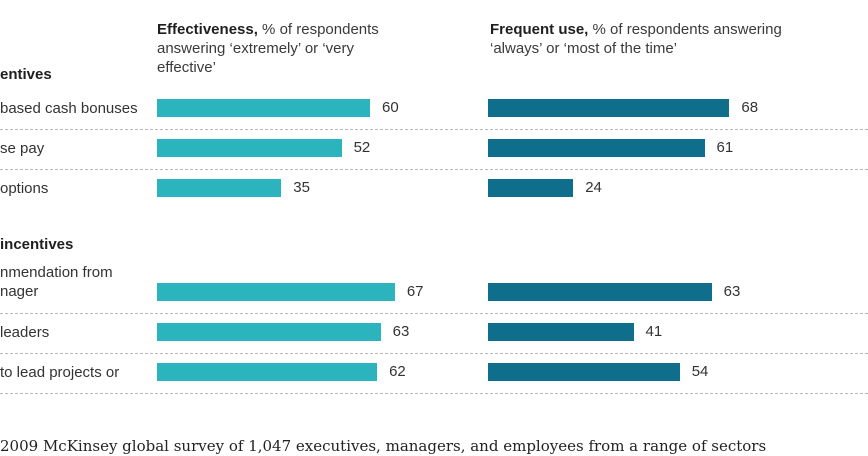  What do you see at coordinates (26, 74) in the screenshot?
I see `group-title: entives` at bounding box center [26, 74].